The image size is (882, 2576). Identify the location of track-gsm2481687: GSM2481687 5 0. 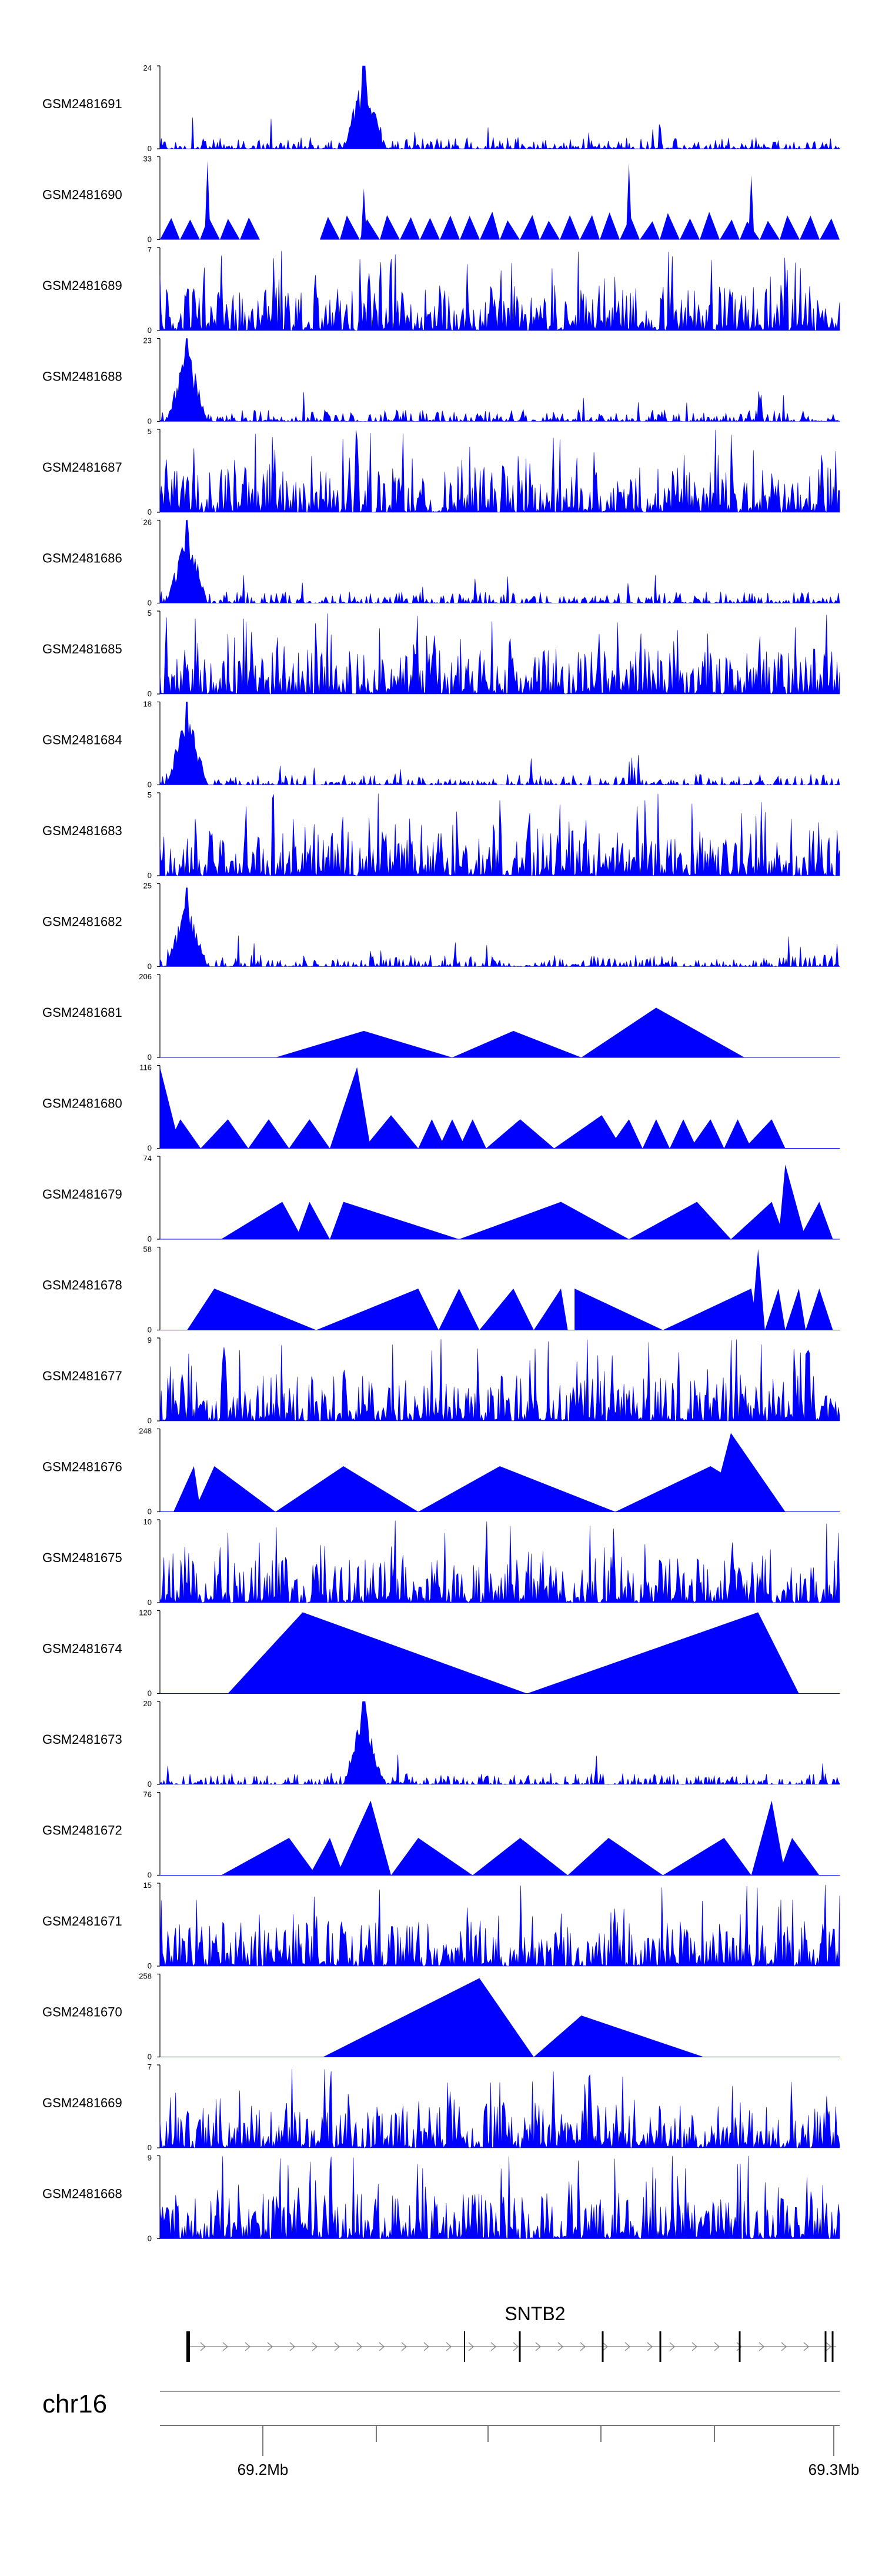
(441, 471).